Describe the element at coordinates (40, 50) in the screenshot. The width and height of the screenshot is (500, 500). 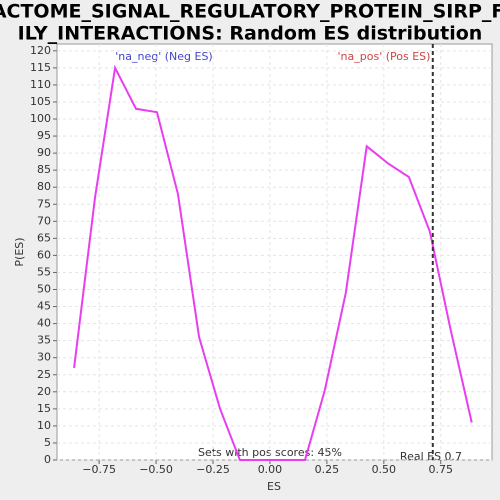
I see `y-tick-label: 120` at that location.